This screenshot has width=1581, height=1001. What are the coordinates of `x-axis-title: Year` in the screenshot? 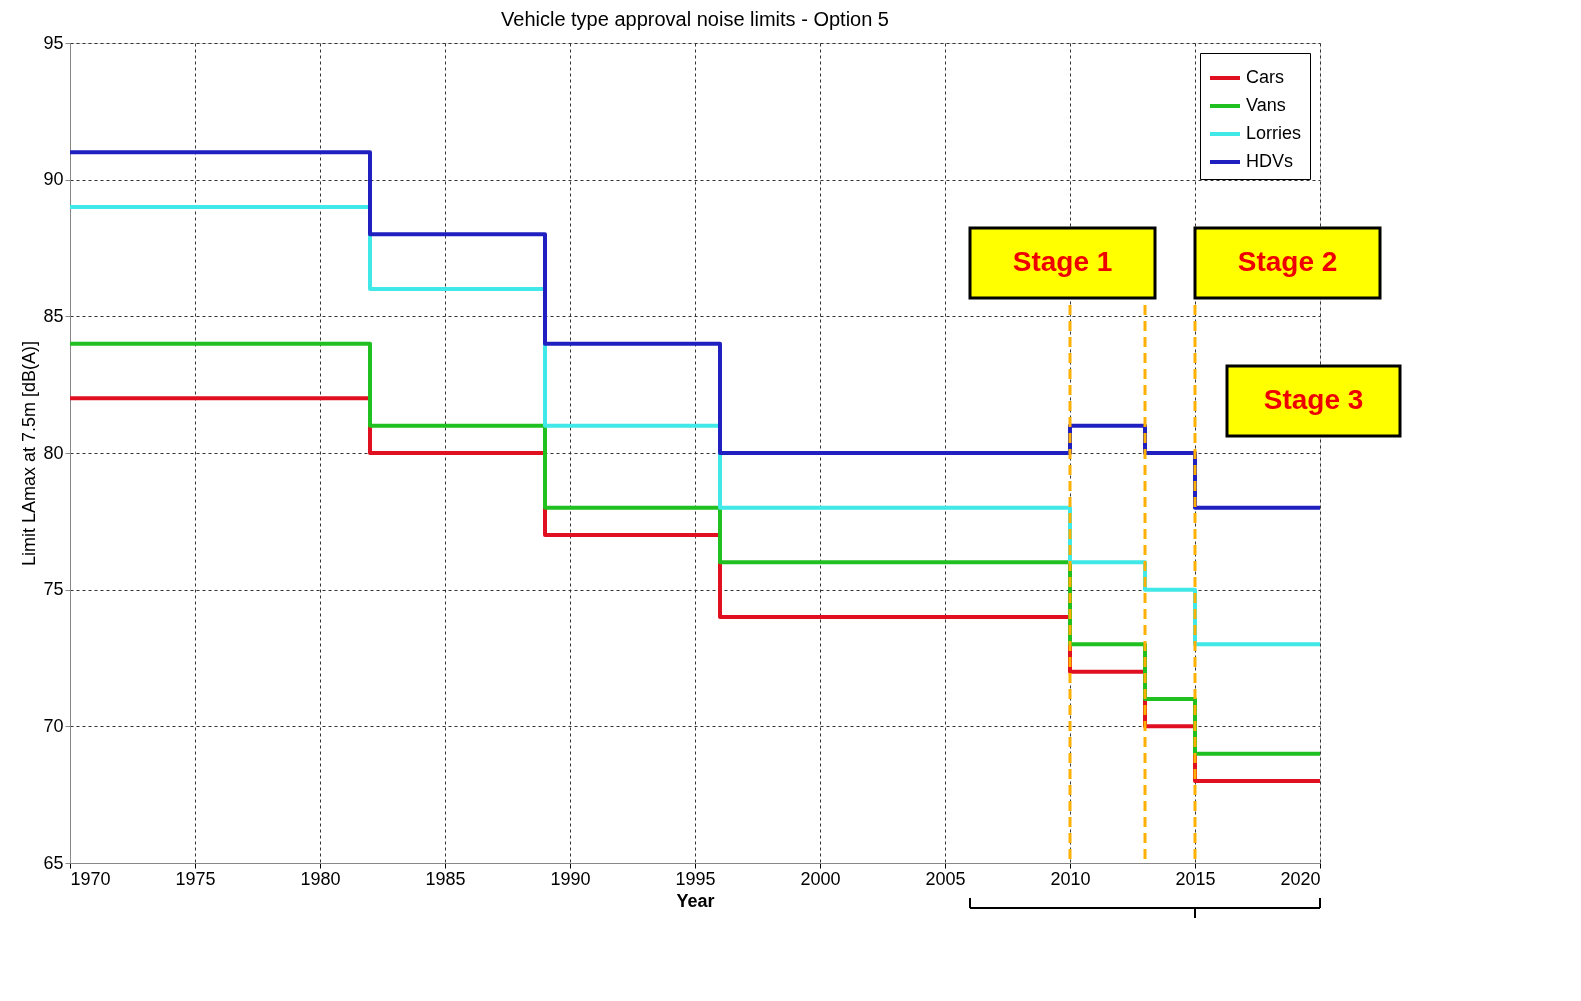 It's located at (695, 900).